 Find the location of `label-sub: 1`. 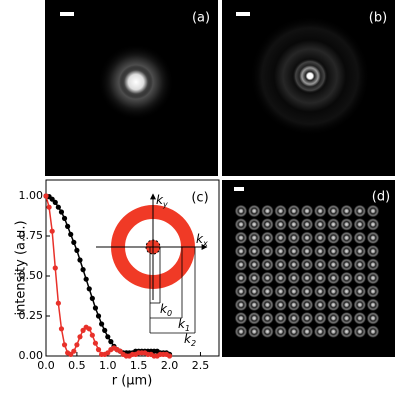

label-sub: 1 is located at coordinates (187, 328).